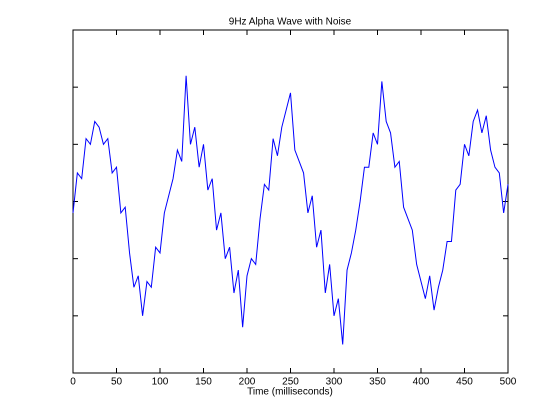 The image size is (560, 420). I want to click on x-tick-label: 300, so click(334, 382).